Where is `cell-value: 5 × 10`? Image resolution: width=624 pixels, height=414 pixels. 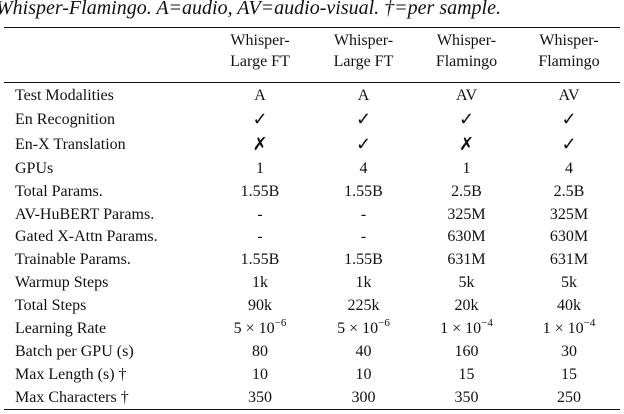
cell-value: 5 × 10 is located at coordinates (254, 329).